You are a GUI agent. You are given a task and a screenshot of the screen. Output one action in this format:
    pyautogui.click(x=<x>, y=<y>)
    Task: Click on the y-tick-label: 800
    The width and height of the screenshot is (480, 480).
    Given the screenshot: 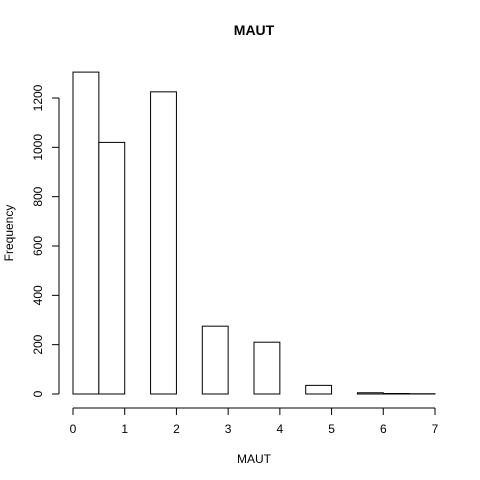 What is the action you would take?
    pyautogui.click(x=38, y=196)
    